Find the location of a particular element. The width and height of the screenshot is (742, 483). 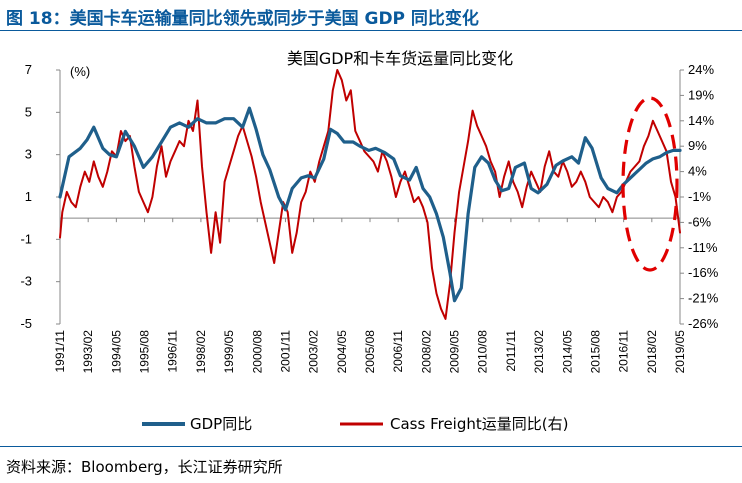

right-tick-label: -21% is located at coordinates (703, 298).